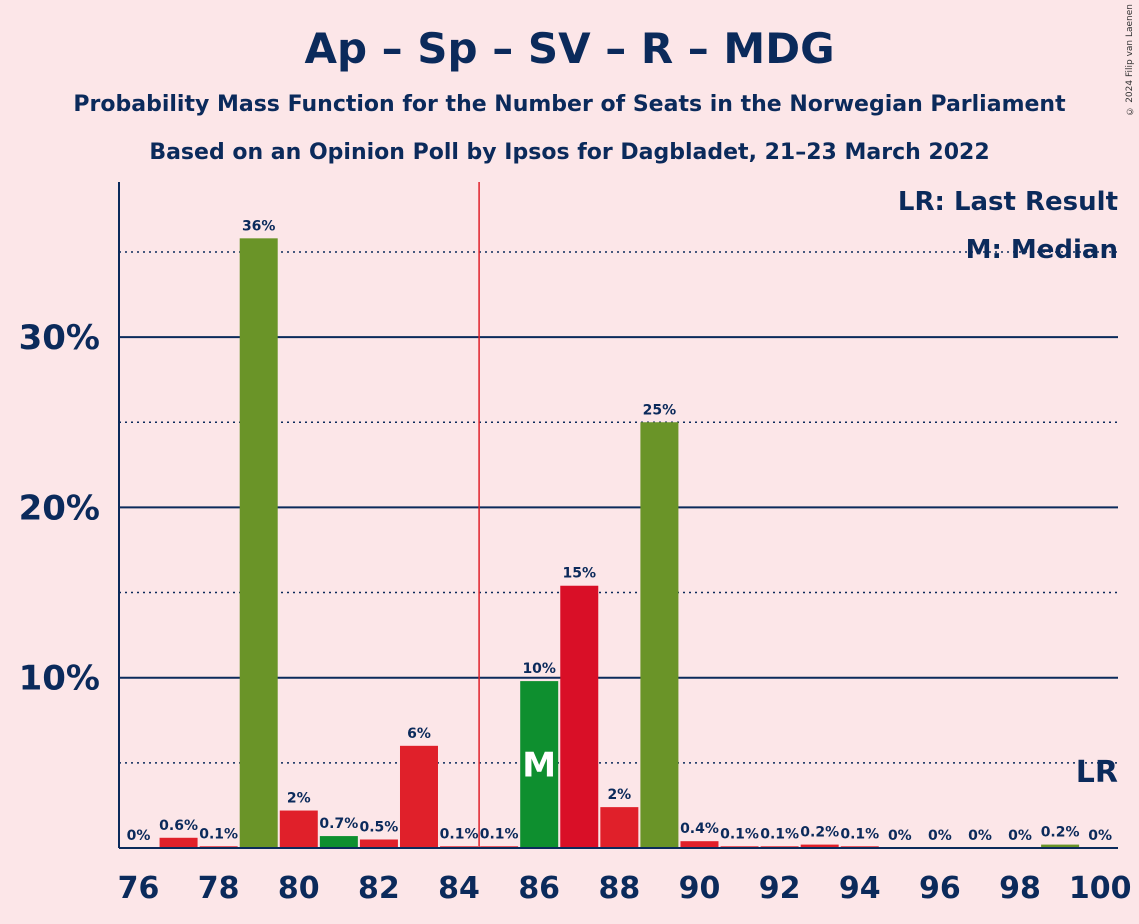 The height and width of the screenshot is (924, 1139). Describe the element at coordinates (699, 829) in the screenshot. I see `bar-value-label: 0.4%` at that location.